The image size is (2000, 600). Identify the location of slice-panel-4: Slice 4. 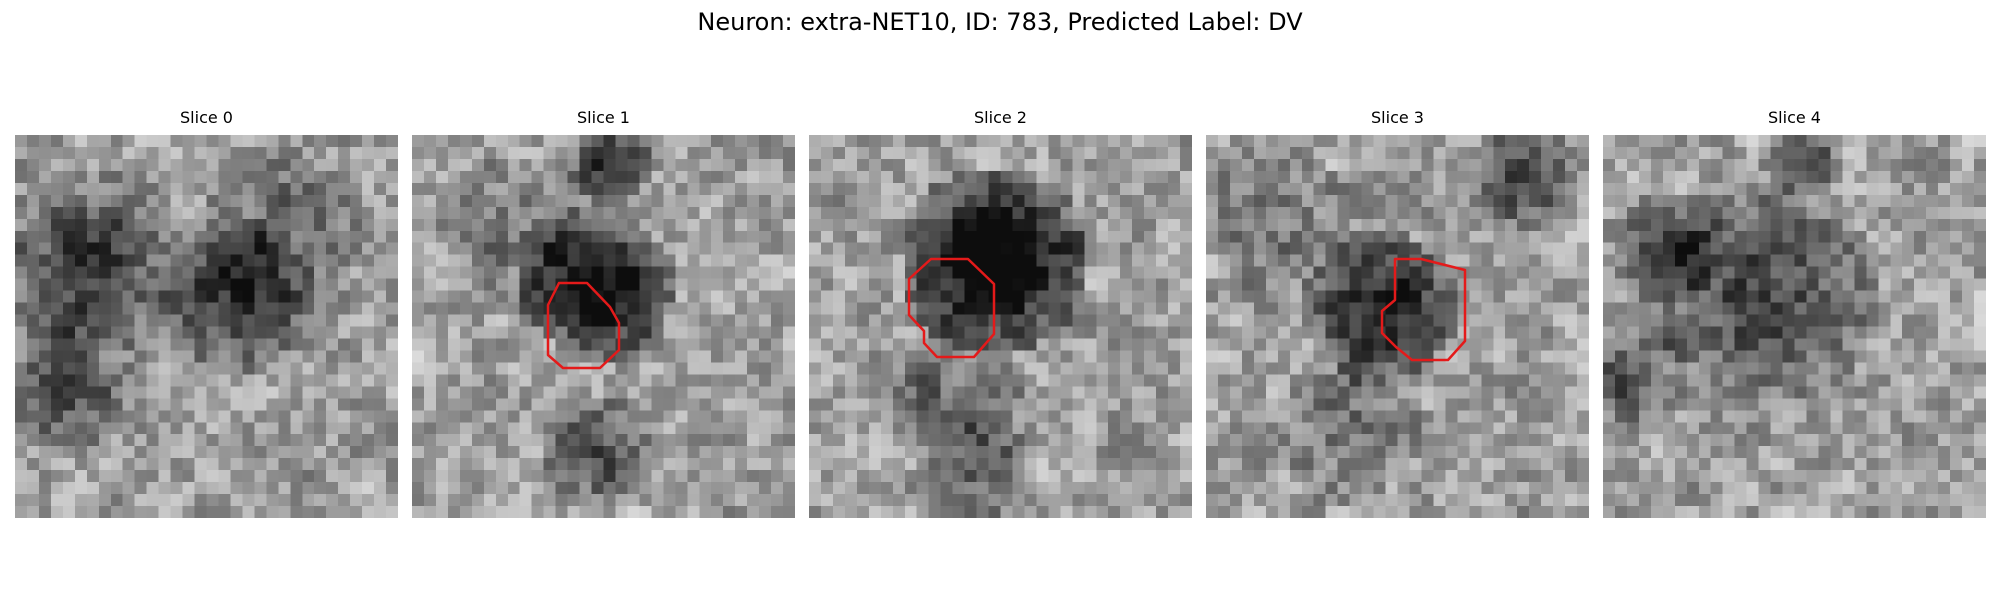
(1794, 313).